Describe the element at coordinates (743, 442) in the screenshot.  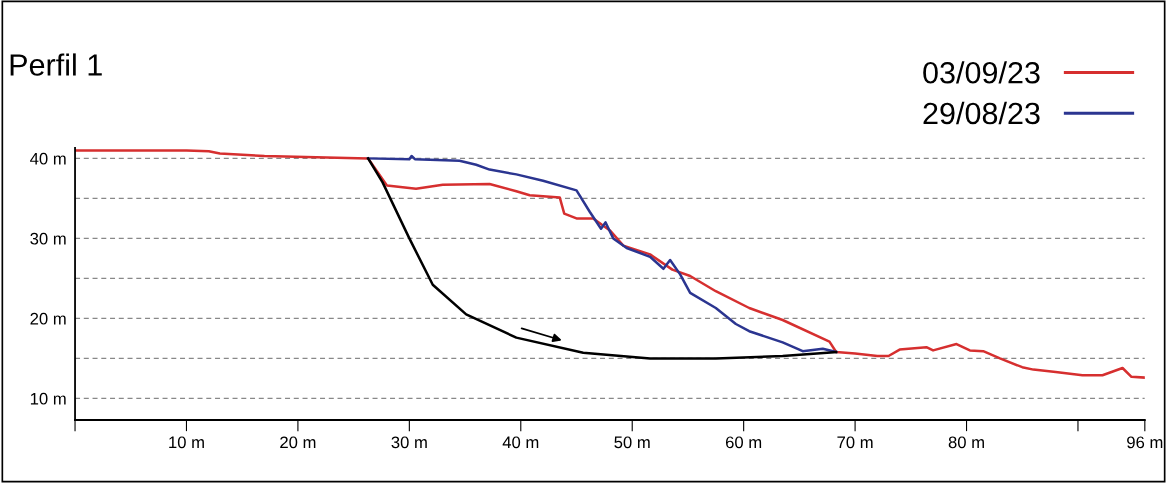
I see `x-tick-label: 60 m` at that location.